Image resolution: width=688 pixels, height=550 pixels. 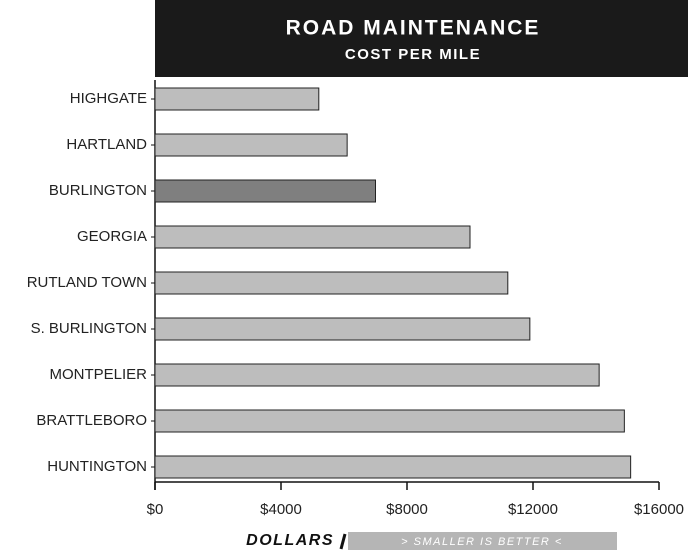 I want to click on x-tick-label: $16000, so click(x=659, y=509).